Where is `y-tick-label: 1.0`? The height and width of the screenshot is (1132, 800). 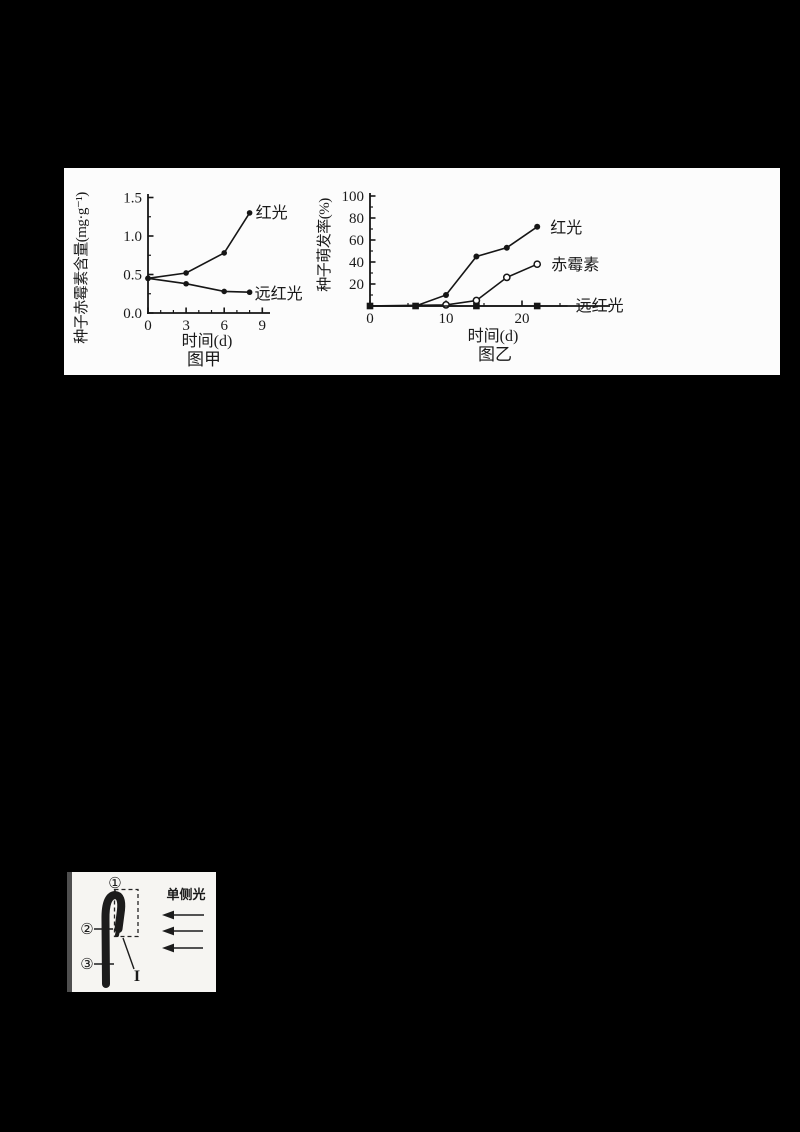 y-tick-label: 1.0 is located at coordinates (132, 237).